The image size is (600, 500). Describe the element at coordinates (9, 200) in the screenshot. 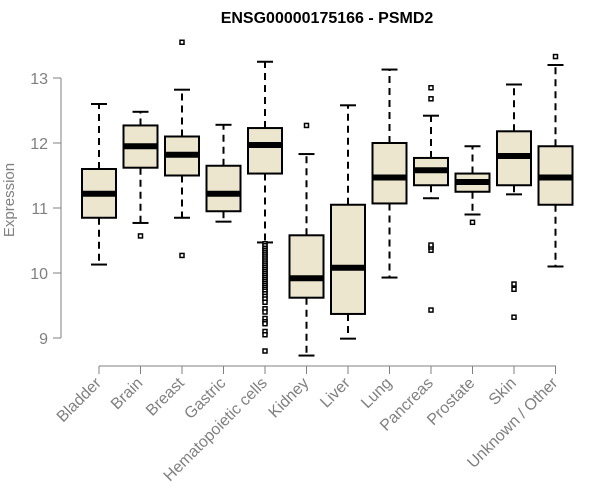

I see `y-axis-label: Expression` at that location.